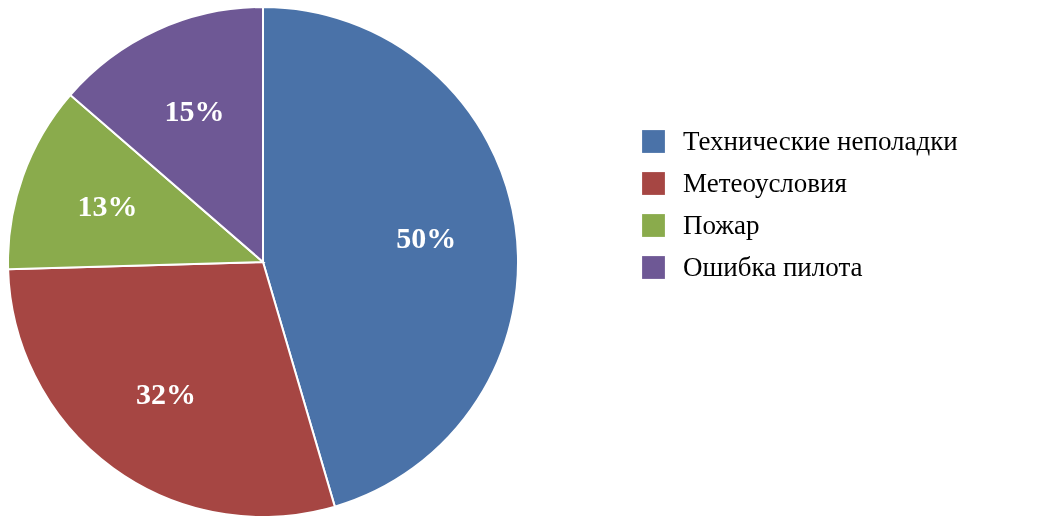  I want to click on legend-label: Ошибка пилота, so click(773, 266).